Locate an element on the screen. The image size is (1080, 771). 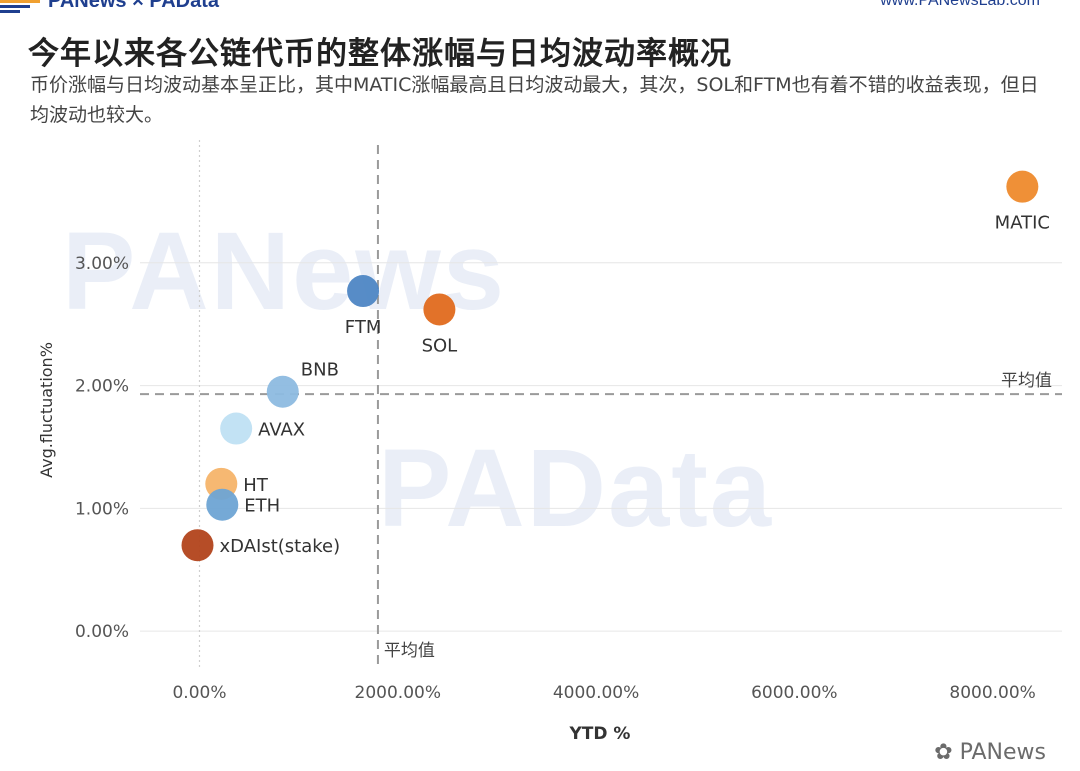
y-axis-label: Avg.fluctuation% is located at coordinates (46, 410).